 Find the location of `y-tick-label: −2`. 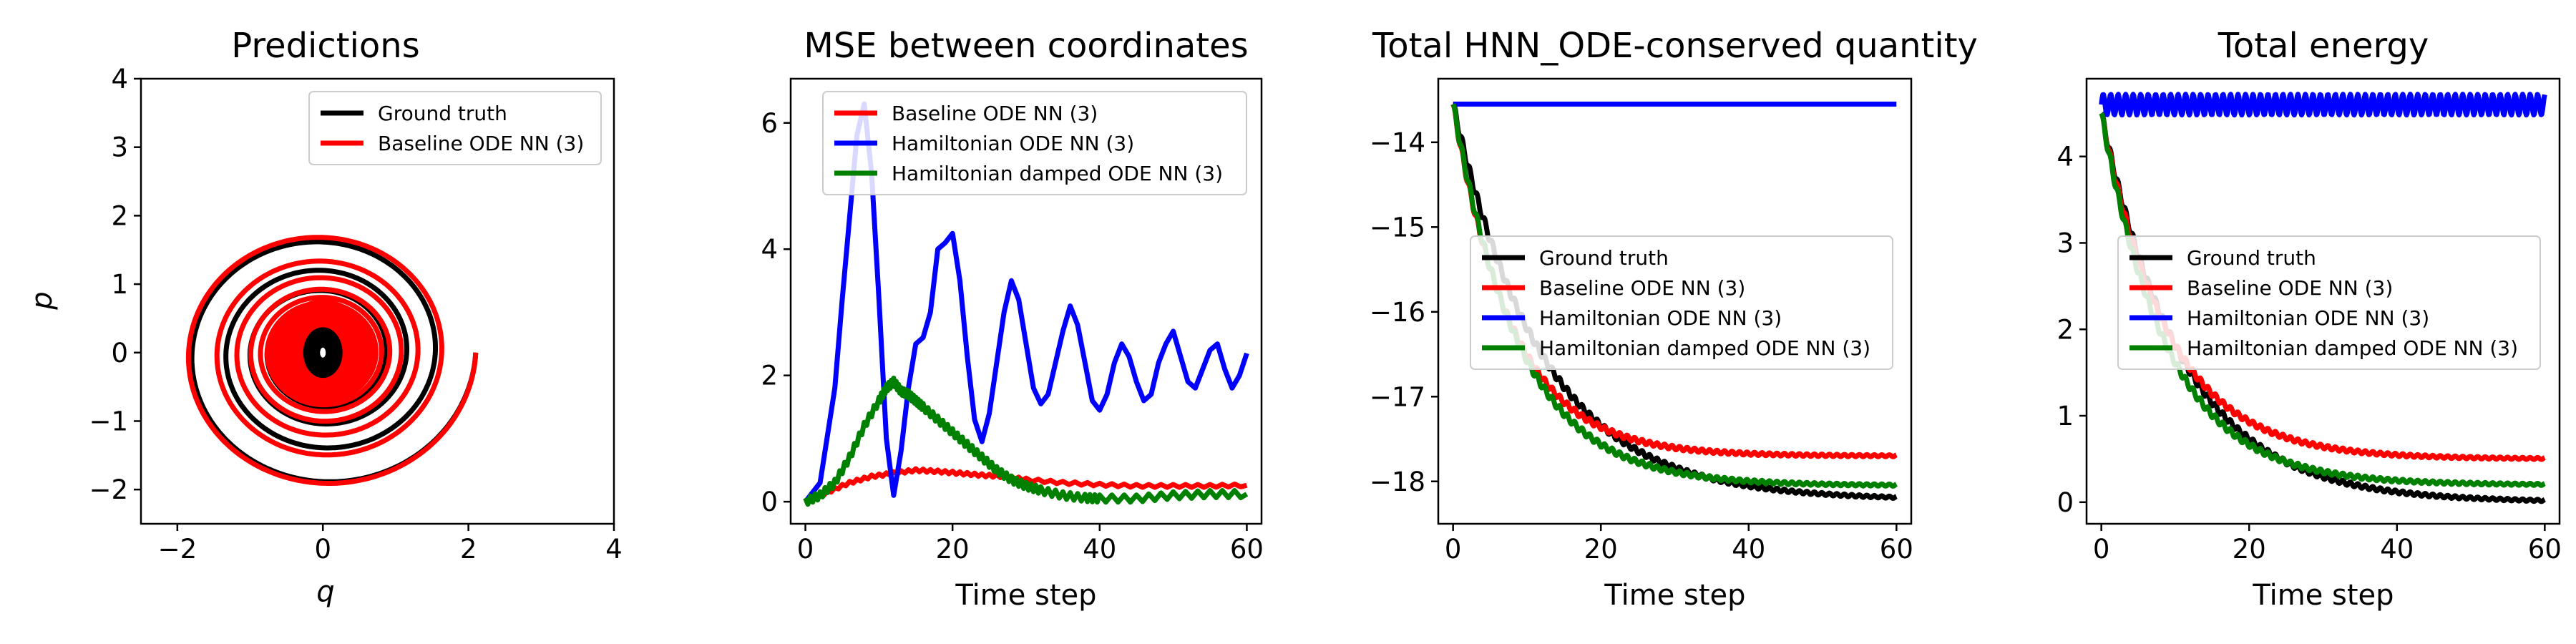

y-tick-label: −2 is located at coordinates (108, 489).